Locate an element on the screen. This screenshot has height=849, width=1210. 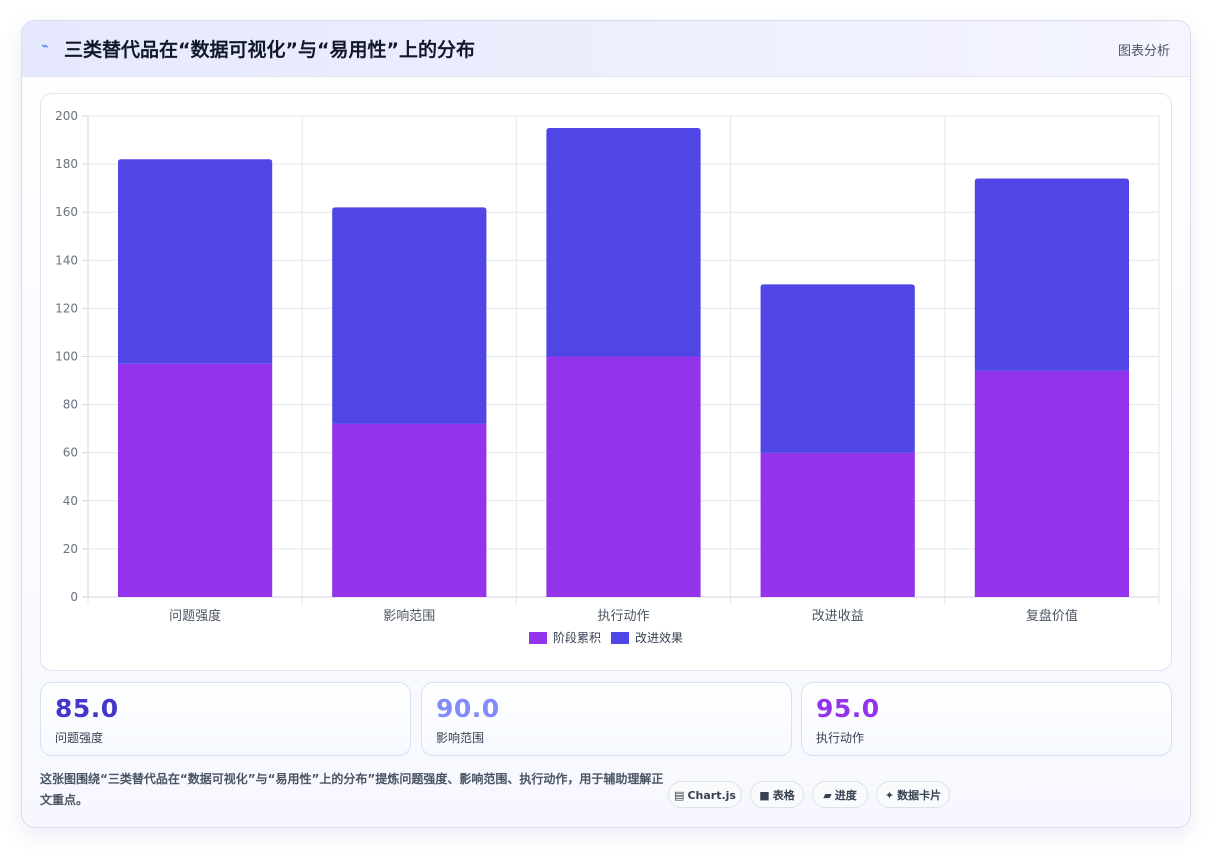
chip-data-card: ✦ 数据卡片 is located at coordinates (913, 794).